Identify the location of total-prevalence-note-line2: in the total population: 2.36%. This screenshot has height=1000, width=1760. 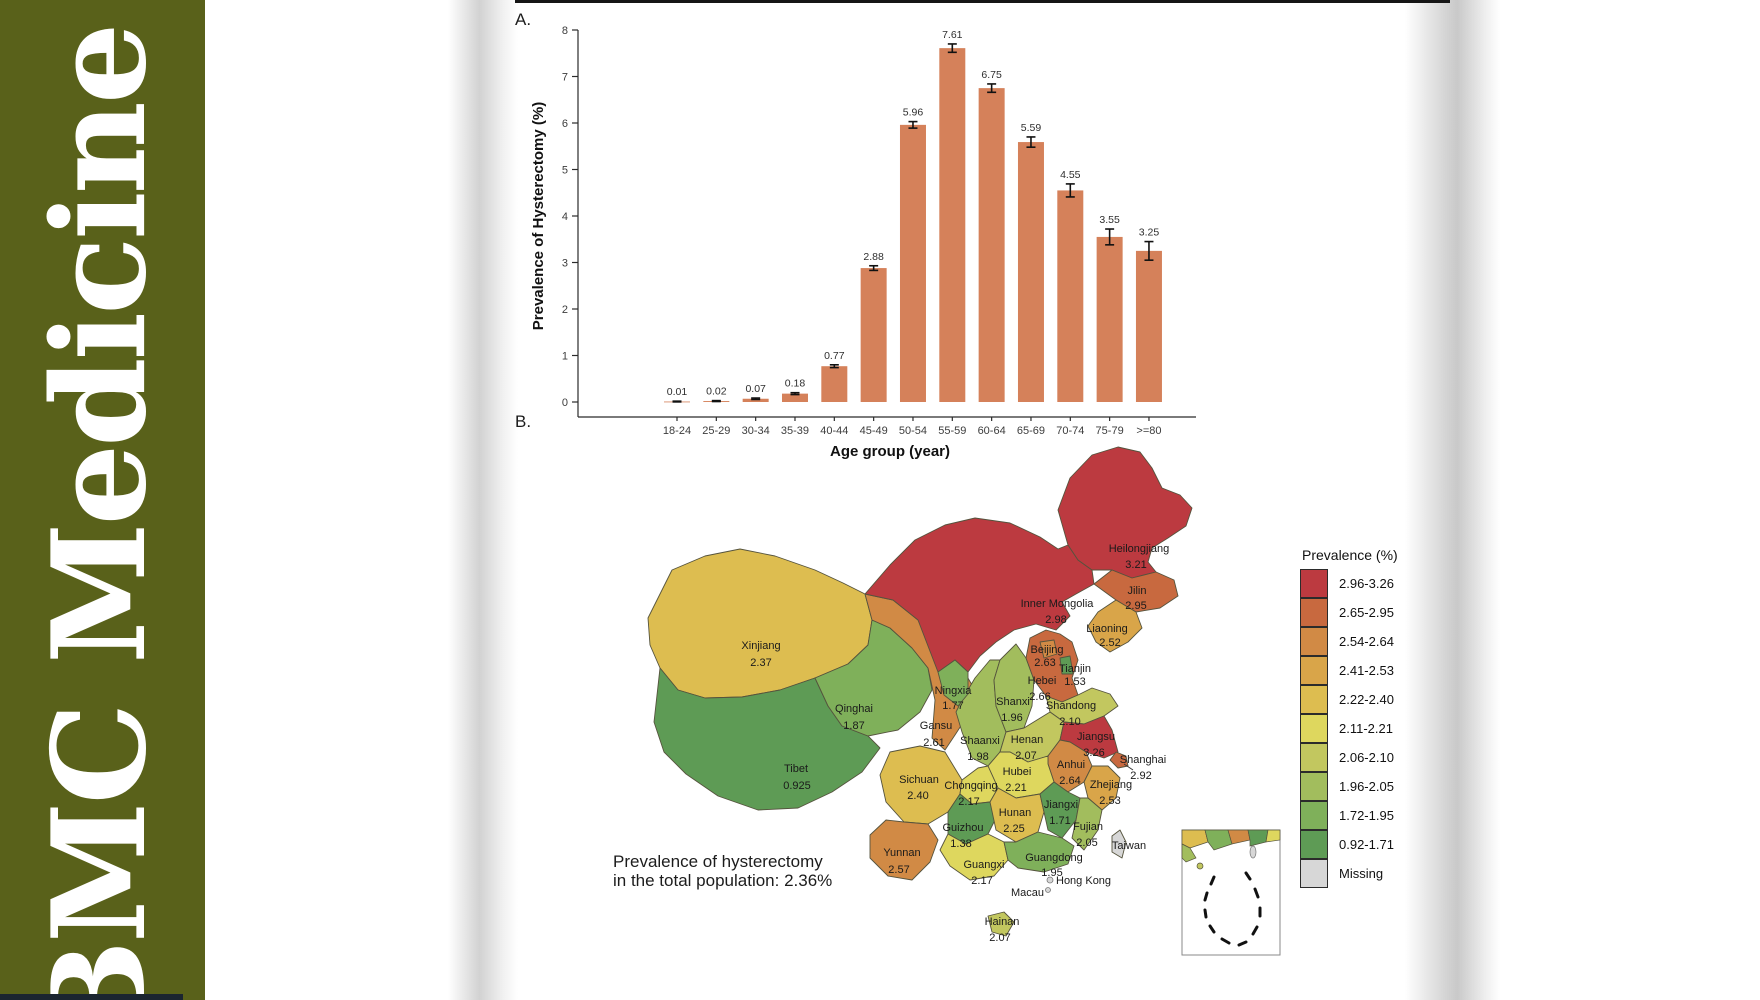
(723, 880).